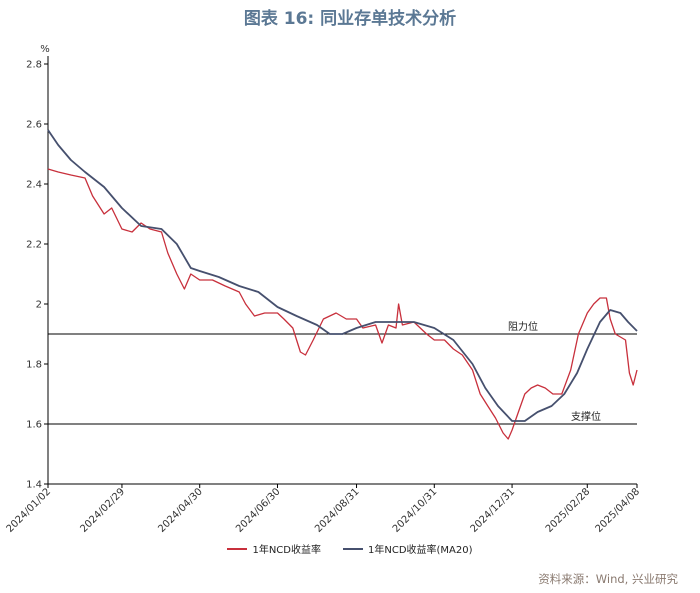 The width and height of the screenshot is (700, 593). What do you see at coordinates (237, 548) in the screenshot?
I see `legend-swatch-ncd` at bounding box center [237, 548].